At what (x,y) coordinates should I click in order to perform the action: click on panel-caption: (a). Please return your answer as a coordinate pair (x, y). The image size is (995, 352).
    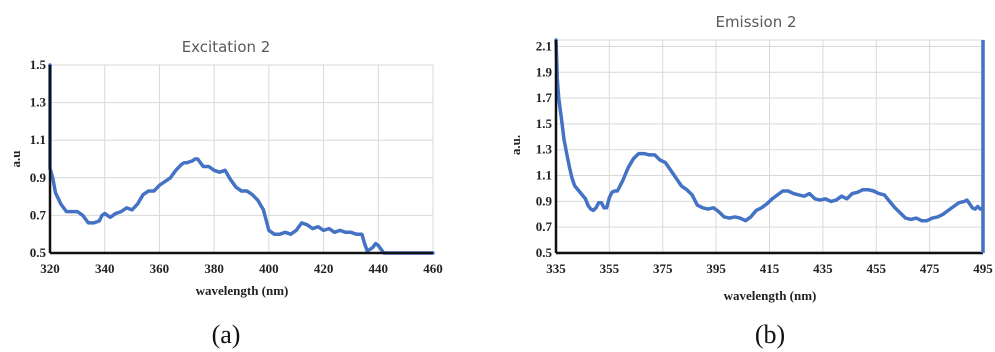
    Looking at the image, I should click on (226, 334).